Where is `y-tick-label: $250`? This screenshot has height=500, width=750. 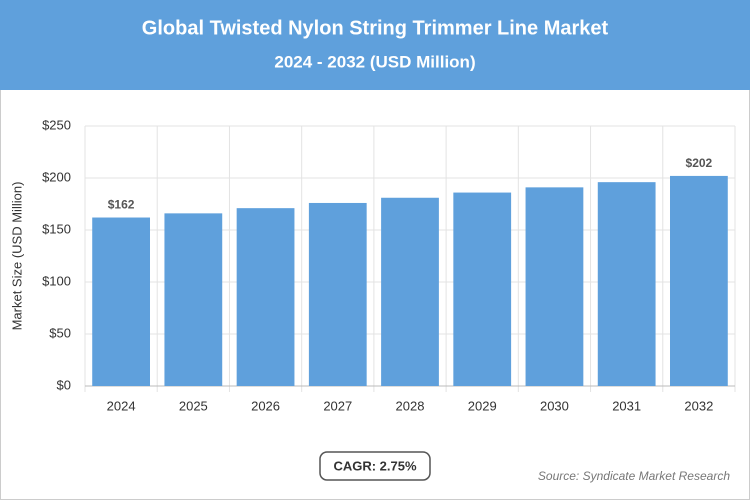
y-tick-label: $250 is located at coordinates (56, 124).